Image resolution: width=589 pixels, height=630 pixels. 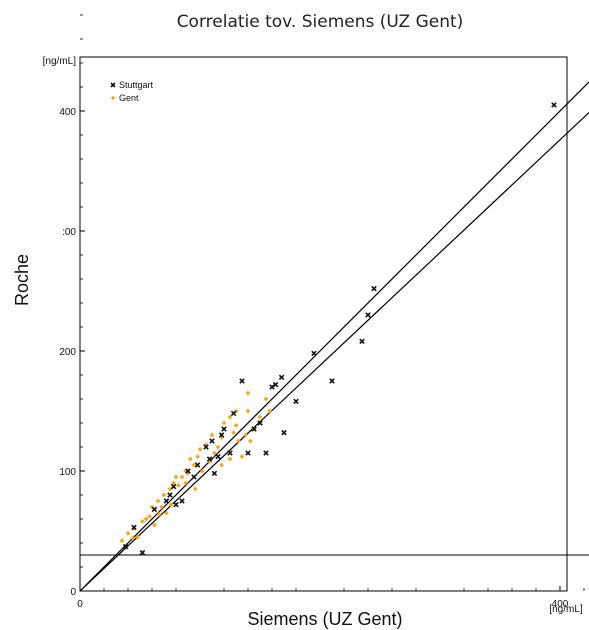 What do you see at coordinates (324, 619) in the screenshot?
I see `x-axis-title: Siemens (UZ Gent)` at bounding box center [324, 619].